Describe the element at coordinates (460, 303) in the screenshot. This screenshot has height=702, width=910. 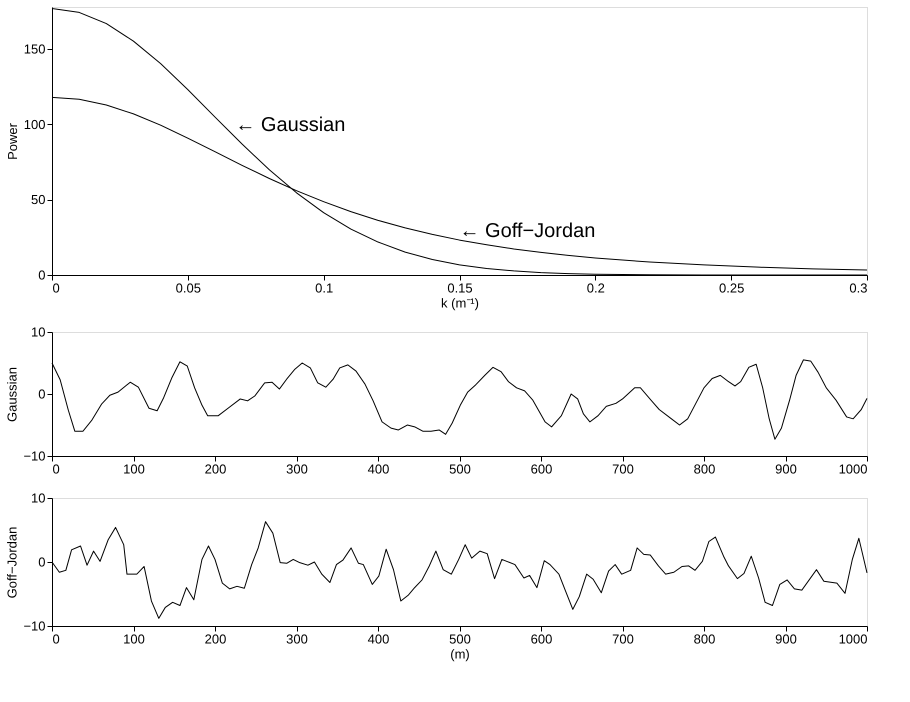
I see `x-axis-title: k (m⁻¹)` at that location.